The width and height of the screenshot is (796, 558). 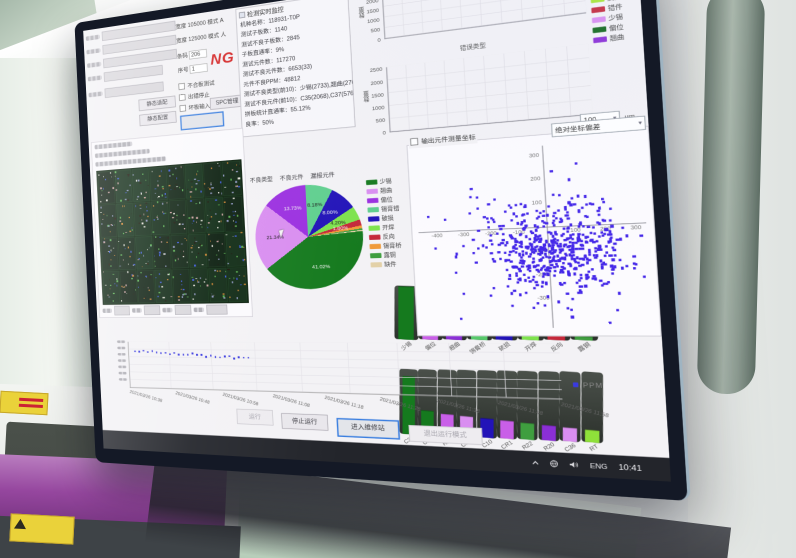 I want to click on focused-form-button, so click(x=202, y=121).